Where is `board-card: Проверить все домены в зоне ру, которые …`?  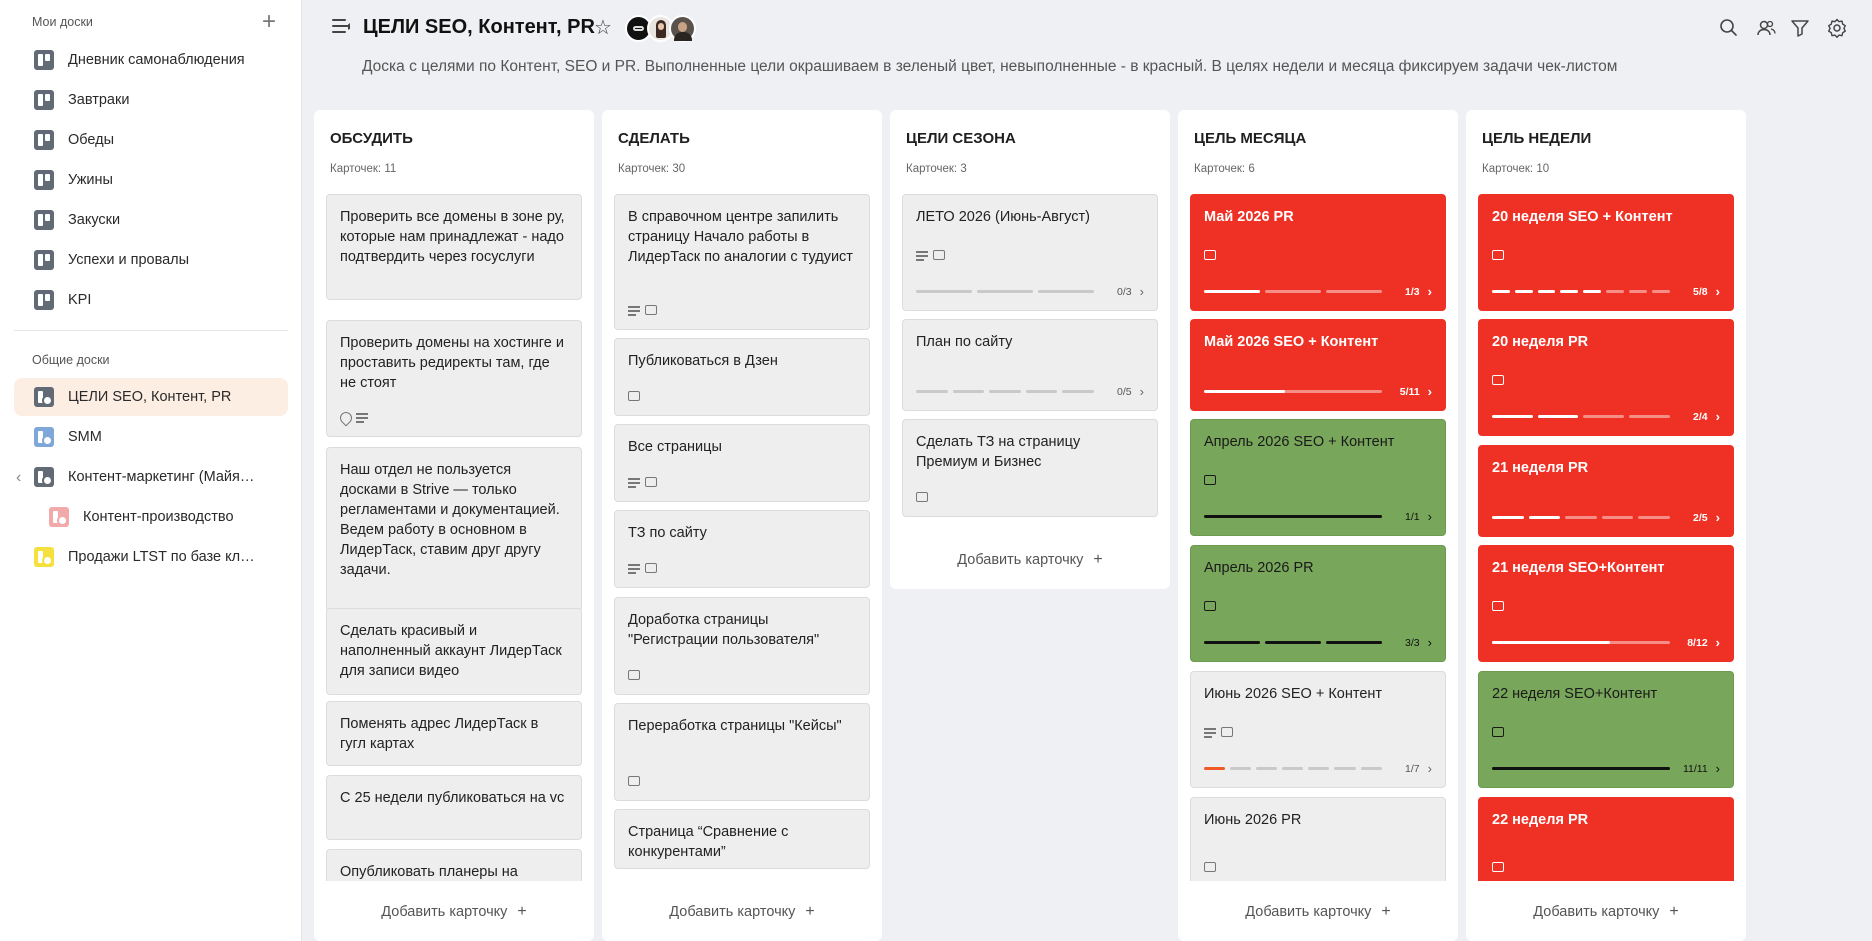 board-card: Проверить все домены в зоне ру, которые … is located at coordinates (454, 247).